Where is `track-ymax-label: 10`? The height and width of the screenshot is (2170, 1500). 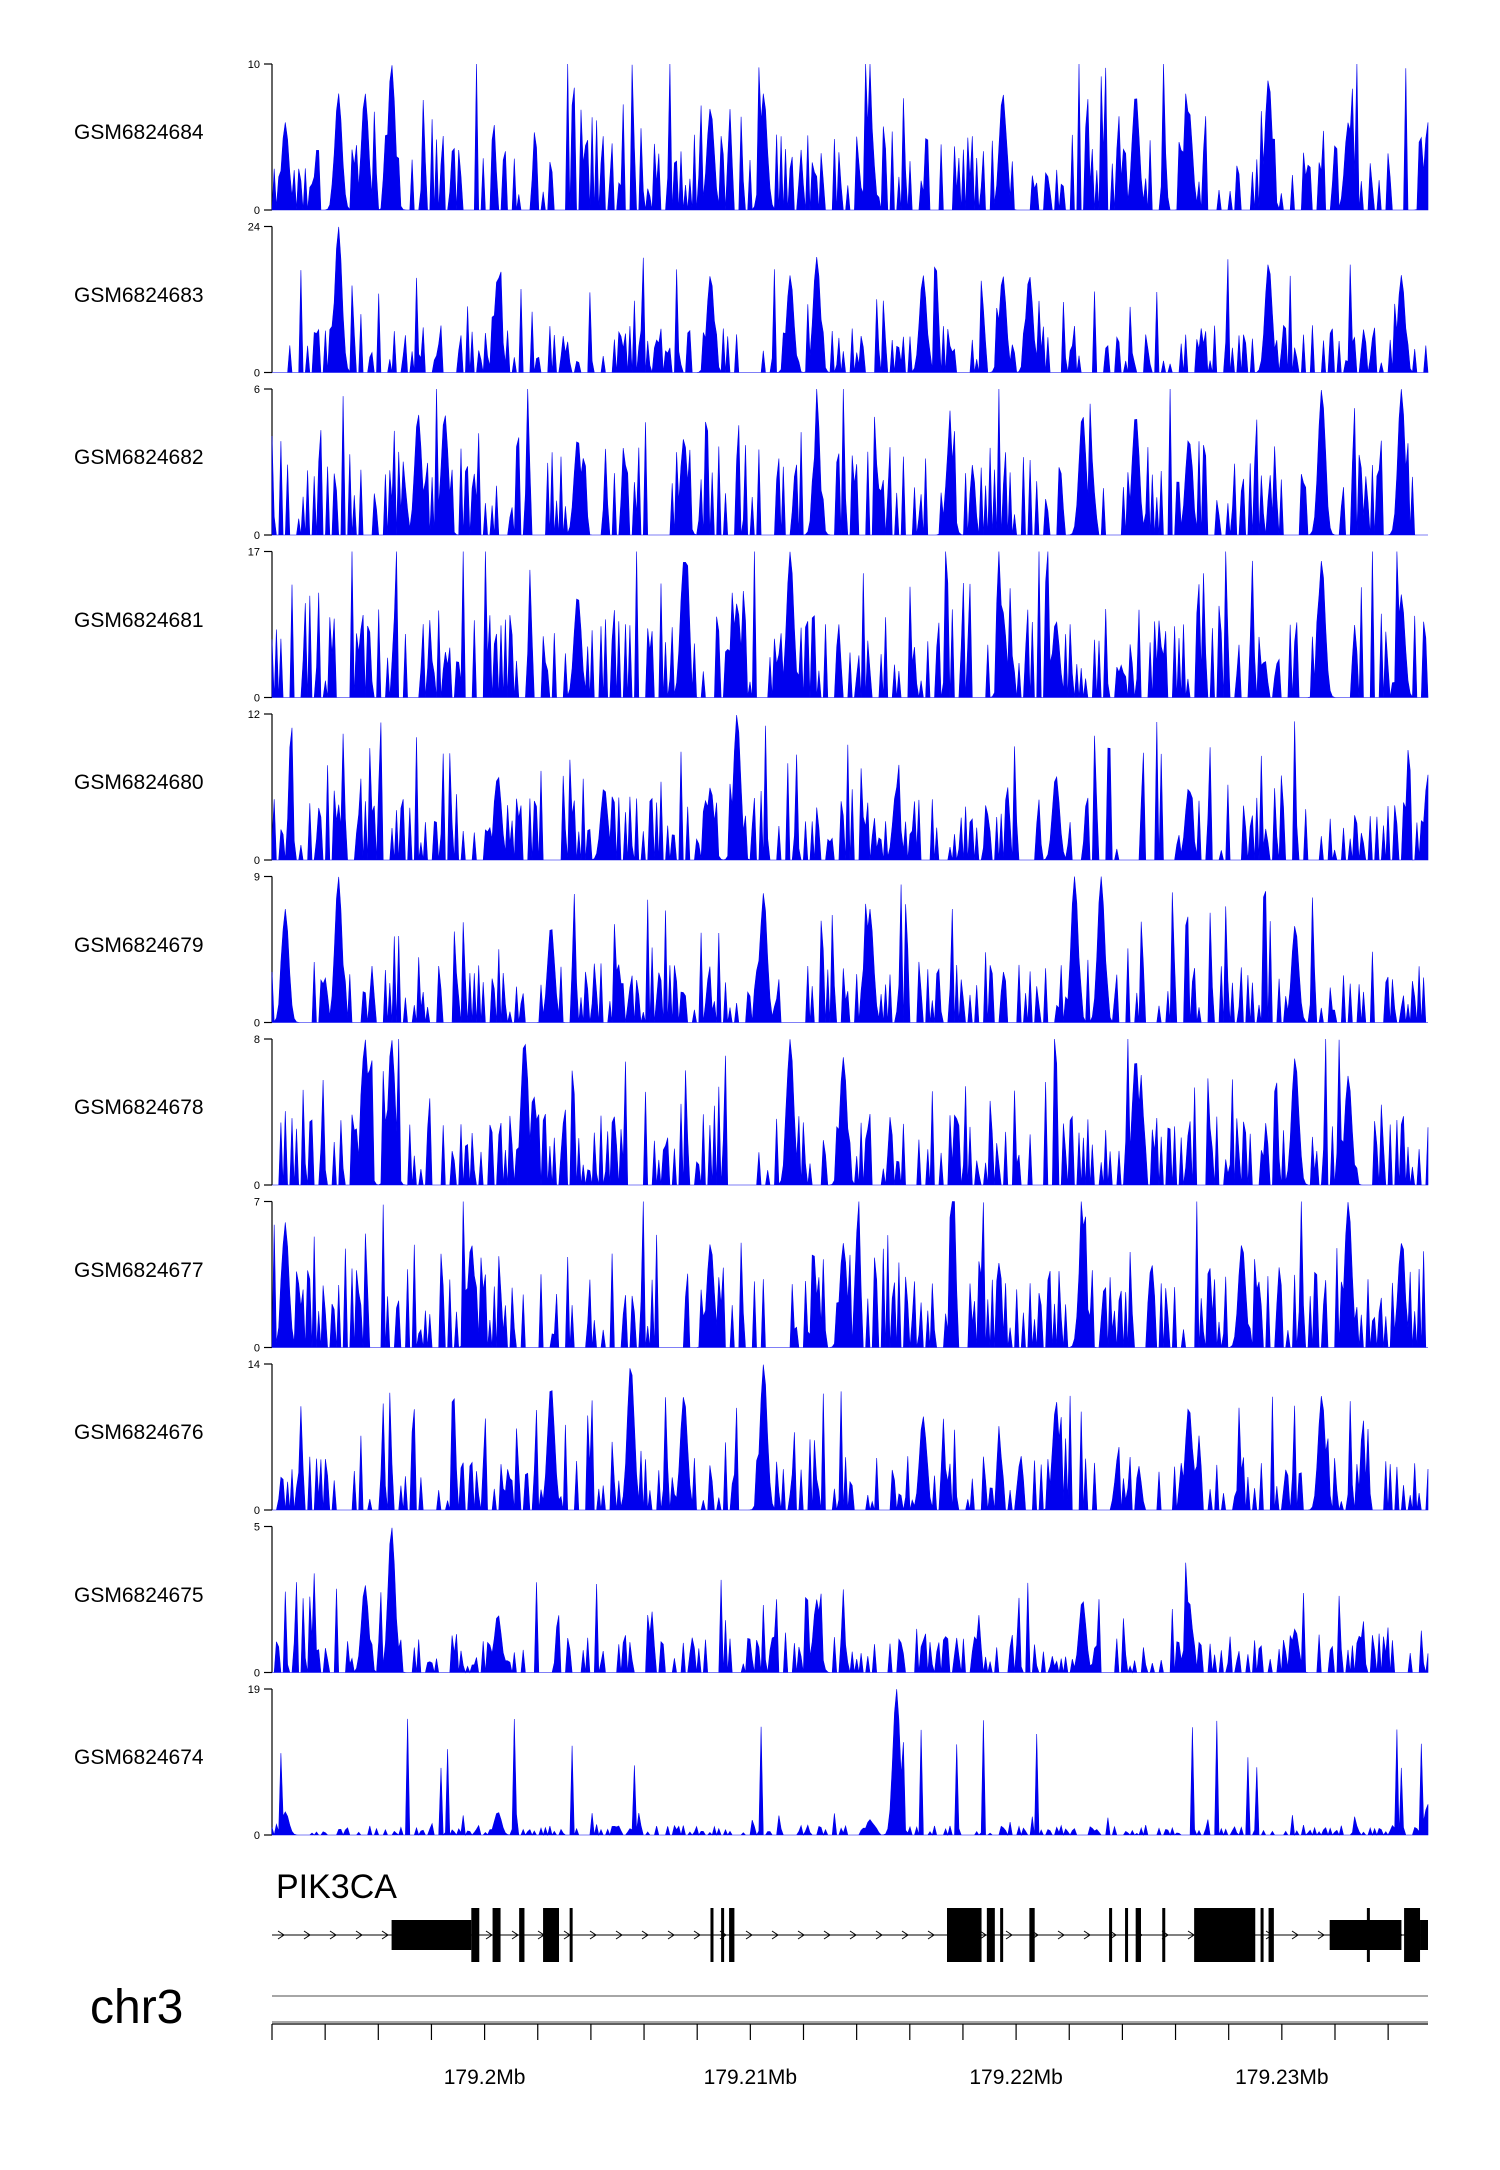
track-ymax-label: 10 is located at coordinates (254, 65).